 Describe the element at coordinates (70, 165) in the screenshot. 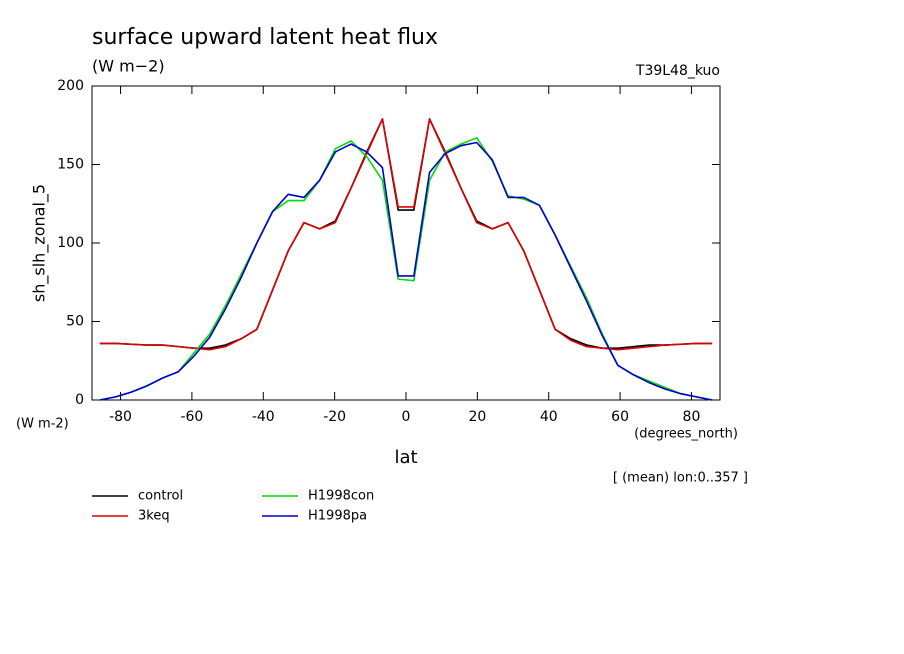

I see `y-tick-label: 150` at that location.